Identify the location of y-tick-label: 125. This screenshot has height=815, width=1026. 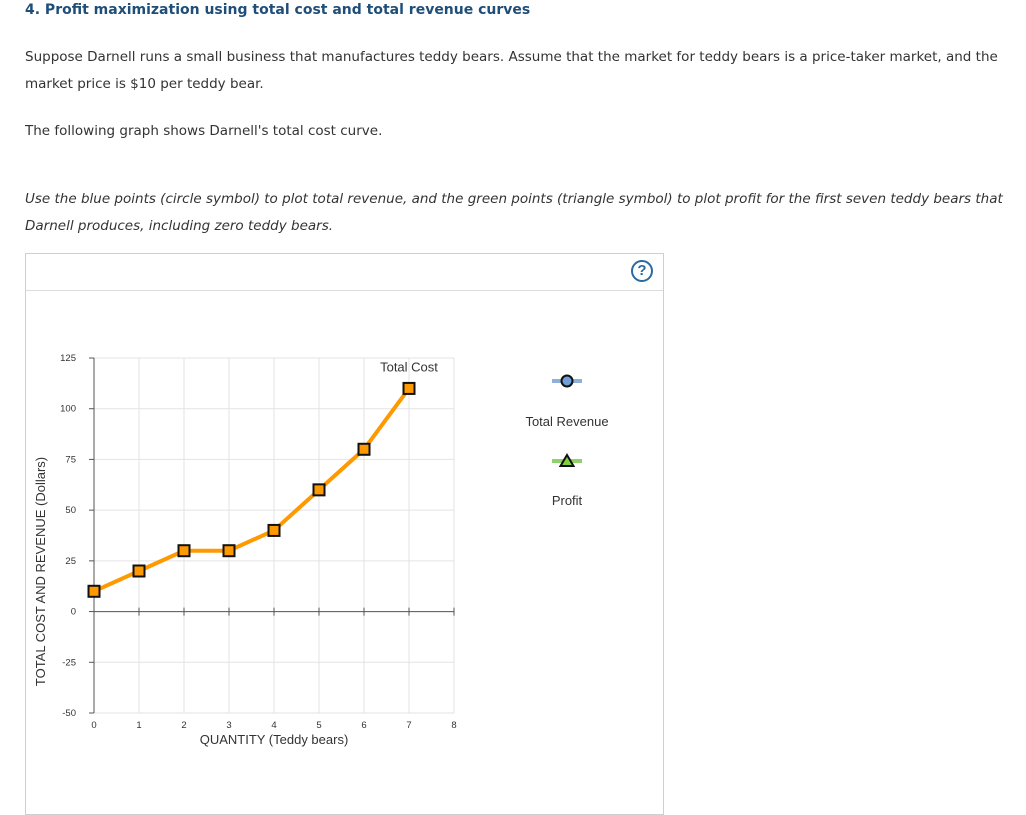
(68, 358).